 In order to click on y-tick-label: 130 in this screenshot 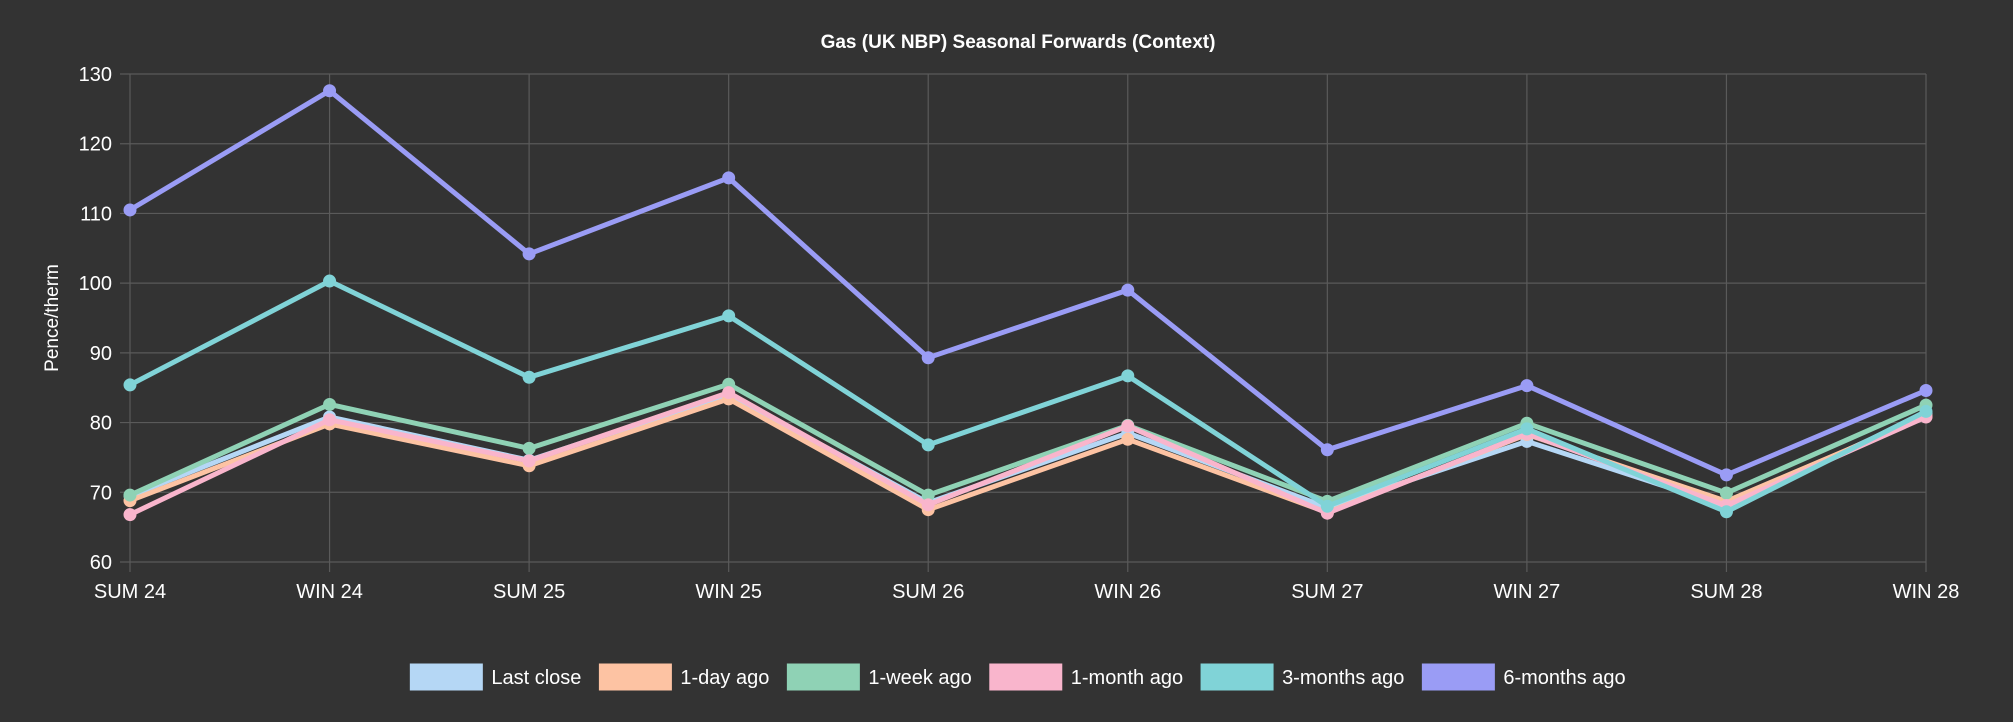, I will do `click(95, 75)`.